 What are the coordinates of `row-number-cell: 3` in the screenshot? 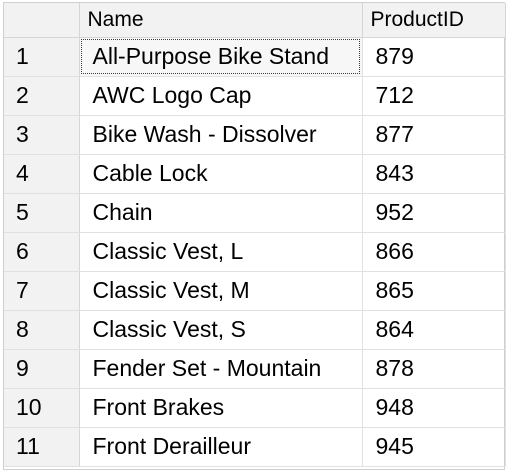 It's located at (42, 135).